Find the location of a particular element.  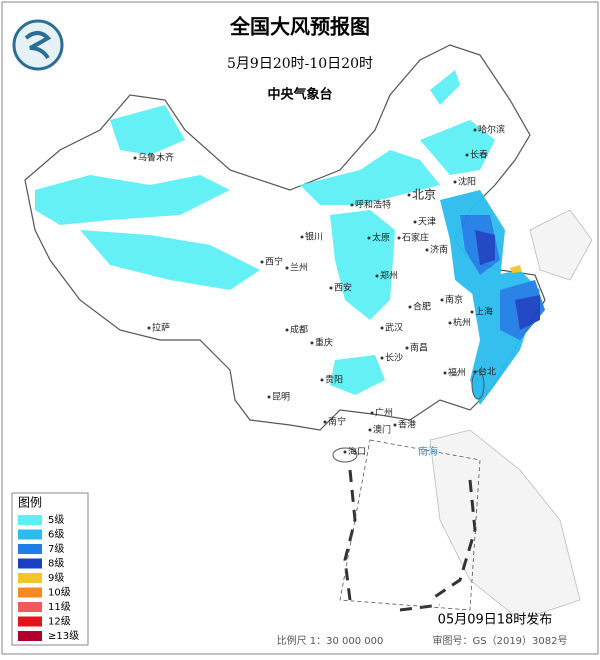

city-label: 长春 is located at coordinates (479, 155).